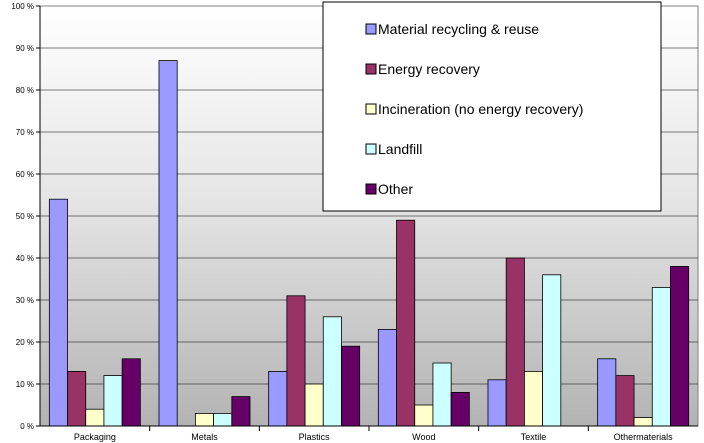 Image resolution: width=704 pixels, height=443 pixels. I want to click on bar-incineration-no-energy-recovery--plastics, so click(314, 405).